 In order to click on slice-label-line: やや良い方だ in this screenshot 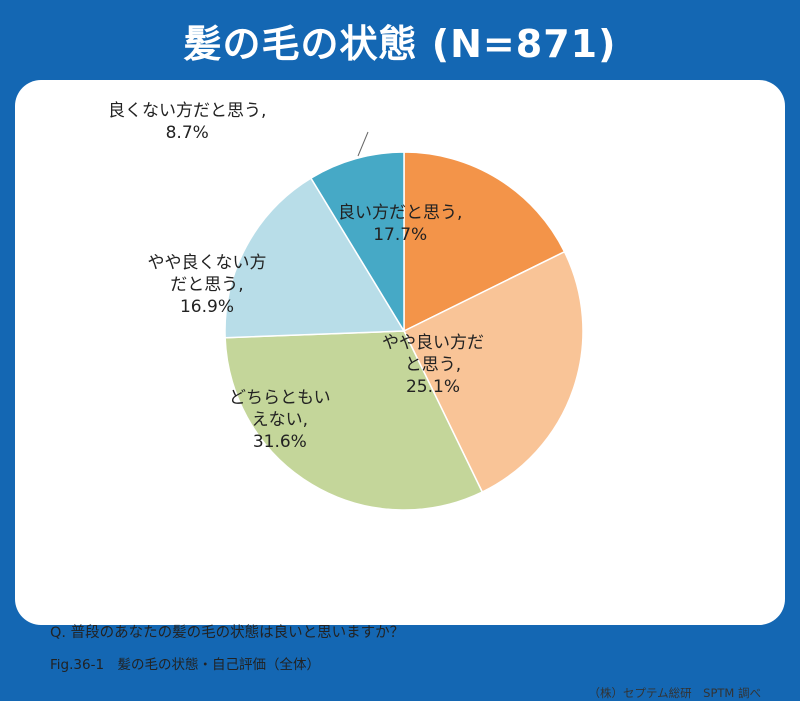, I will do `click(433, 343)`.